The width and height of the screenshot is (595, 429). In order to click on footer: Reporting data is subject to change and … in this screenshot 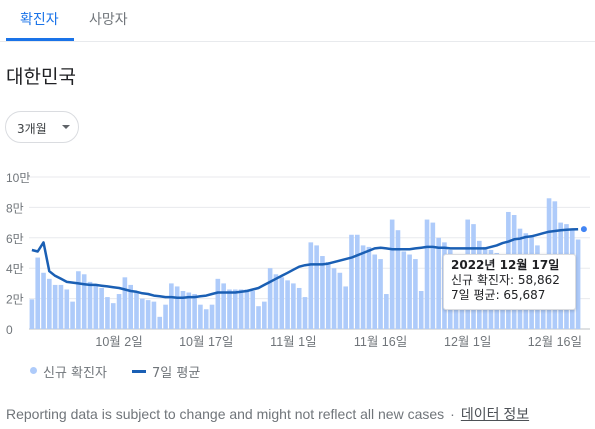, I will do `click(267, 414)`.